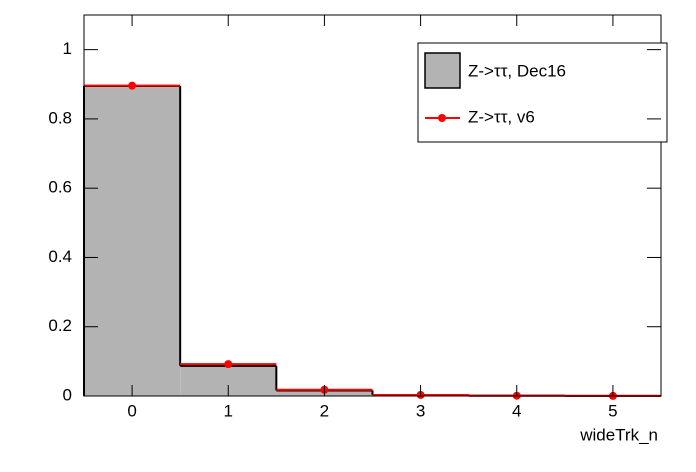 This screenshot has height=472, width=696. What do you see at coordinates (67, 48) in the screenshot?
I see `y-tick-label: 1` at bounding box center [67, 48].